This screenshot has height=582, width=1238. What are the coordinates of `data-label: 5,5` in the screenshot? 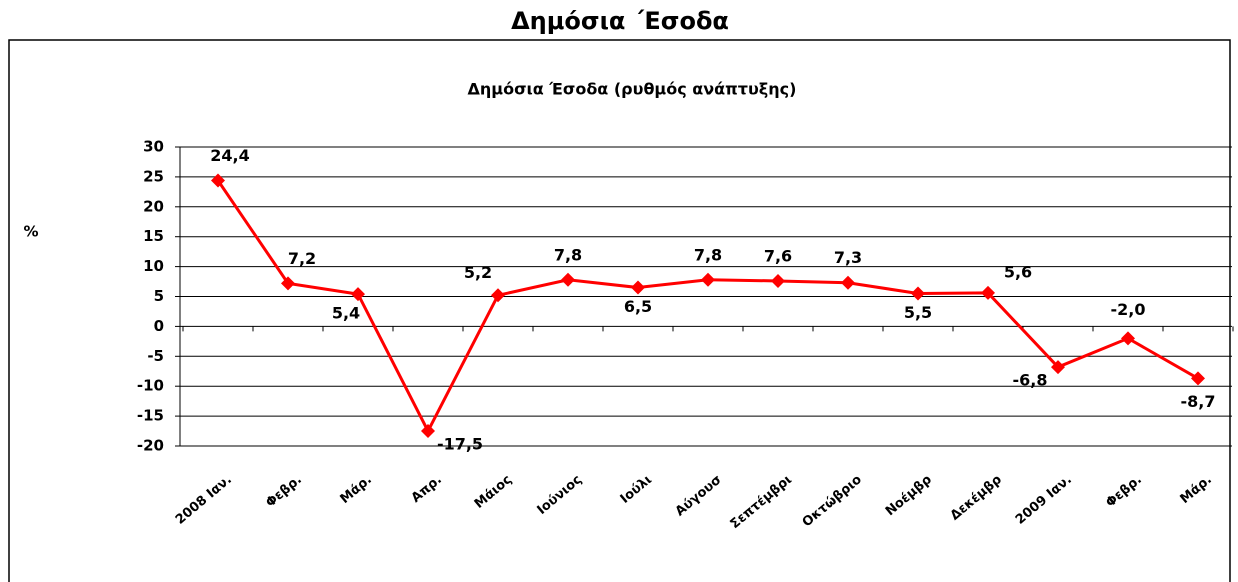 It's located at (918, 312).